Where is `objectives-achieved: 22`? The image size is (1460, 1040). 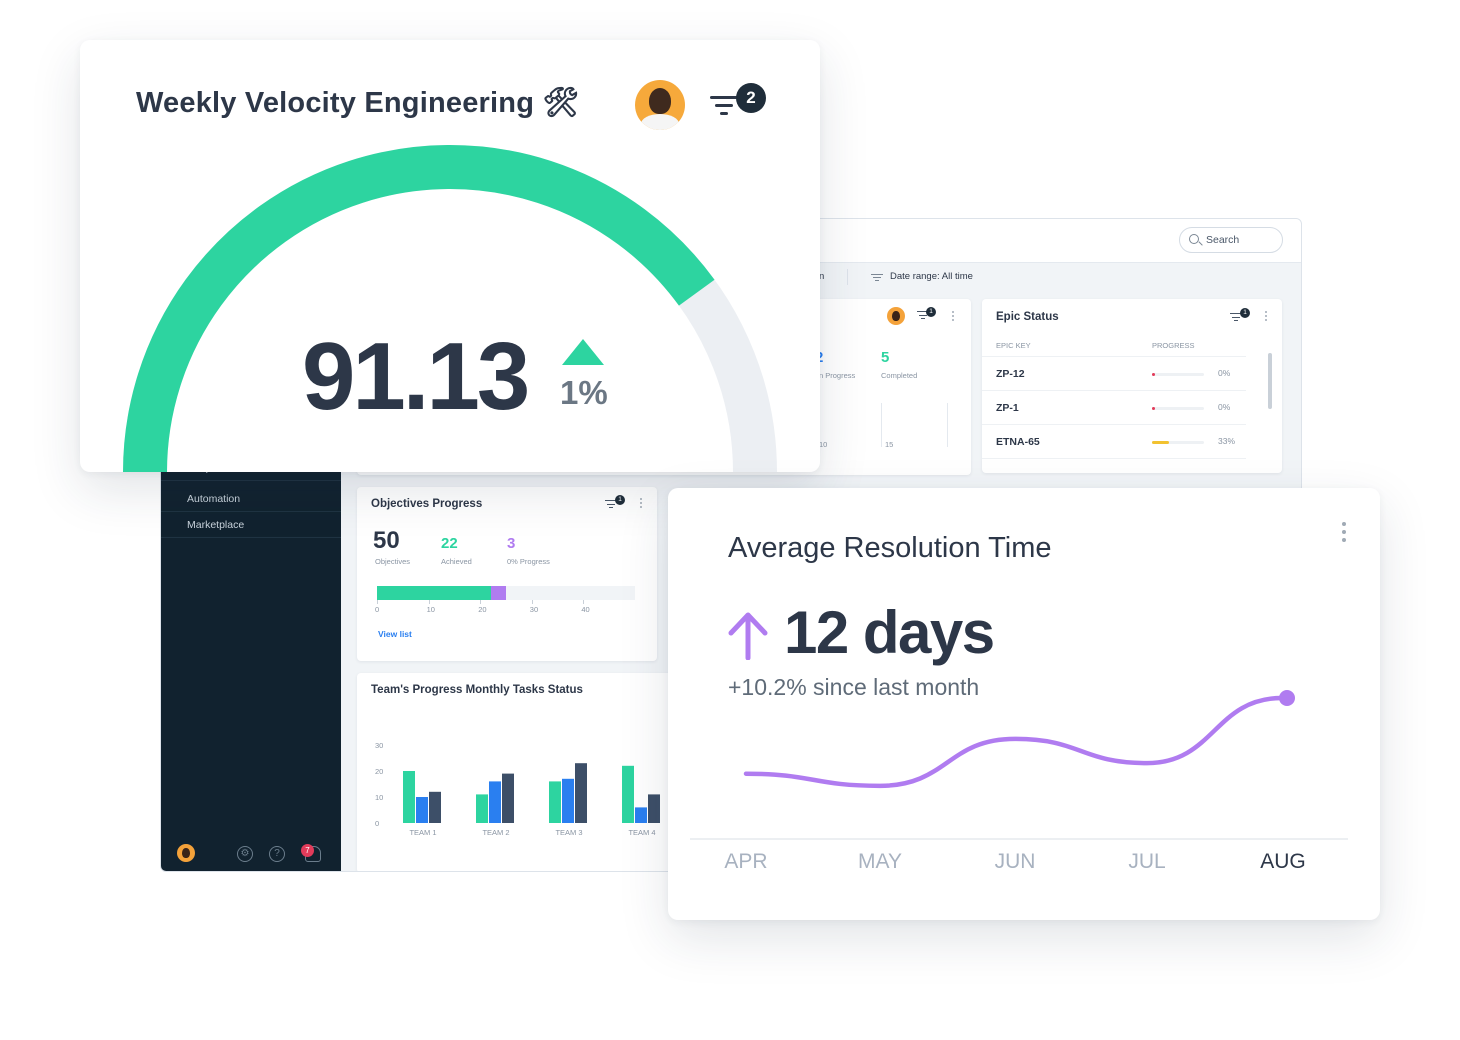 objectives-achieved: 22 is located at coordinates (449, 543).